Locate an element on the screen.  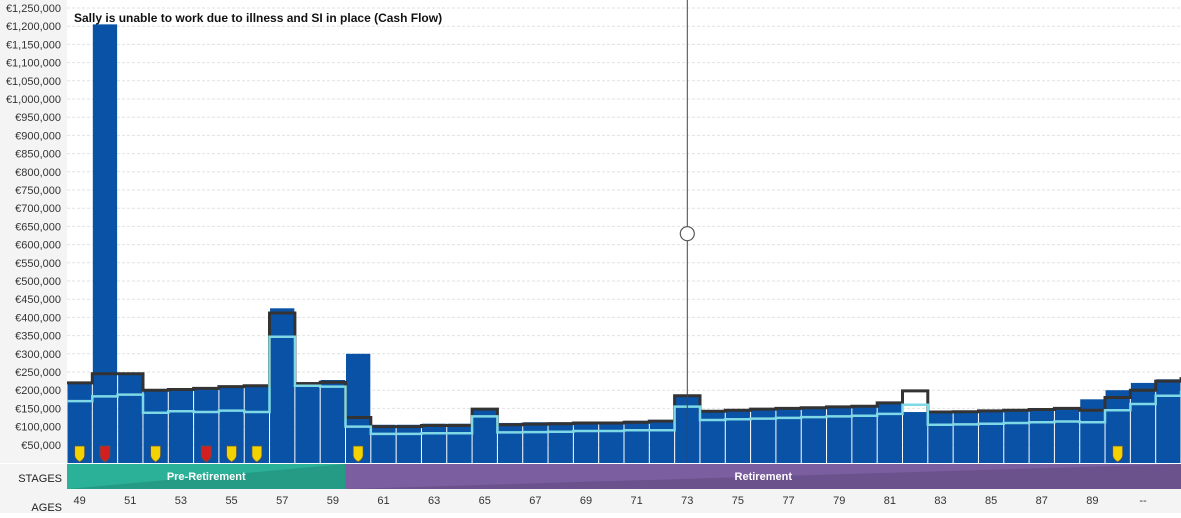
age-label: 71 is located at coordinates (637, 501).